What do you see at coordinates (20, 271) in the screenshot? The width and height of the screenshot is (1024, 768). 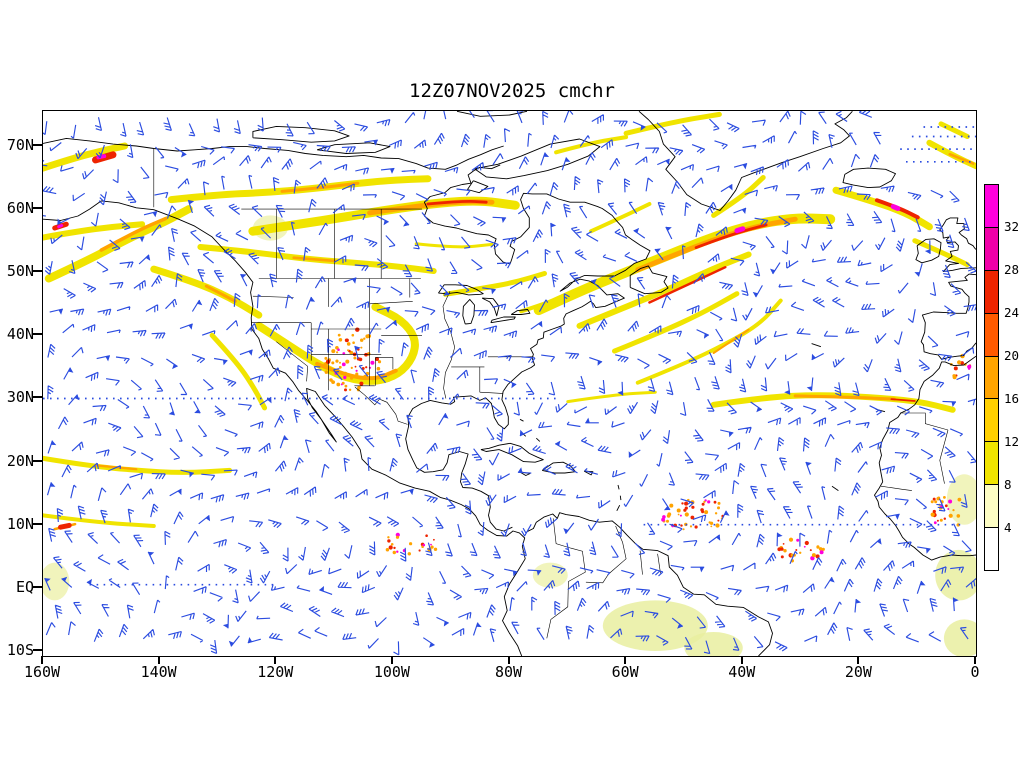 I see `y-axis-tick-label: 50N` at bounding box center [20, 271].